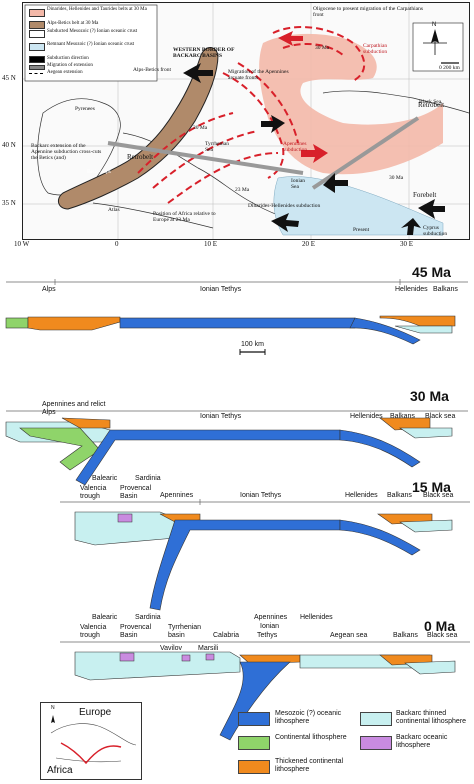 This screenshot has height=784, width=474. Describe the element at coordinates (361, 230) in the screenshot. I see `map-label-present: Present` at that location.